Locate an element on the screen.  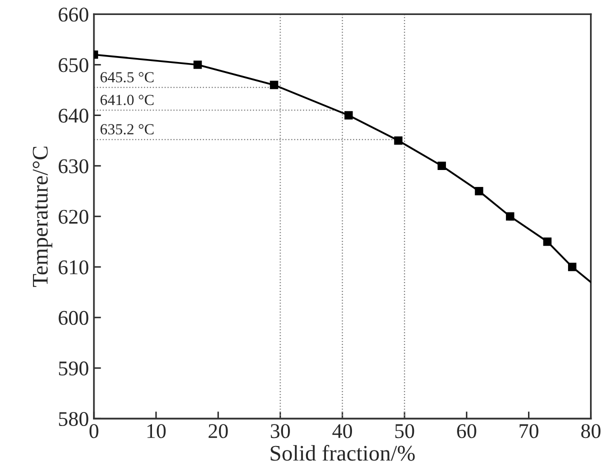
x-tick-label: 40 is located at coordinates (342, 431).